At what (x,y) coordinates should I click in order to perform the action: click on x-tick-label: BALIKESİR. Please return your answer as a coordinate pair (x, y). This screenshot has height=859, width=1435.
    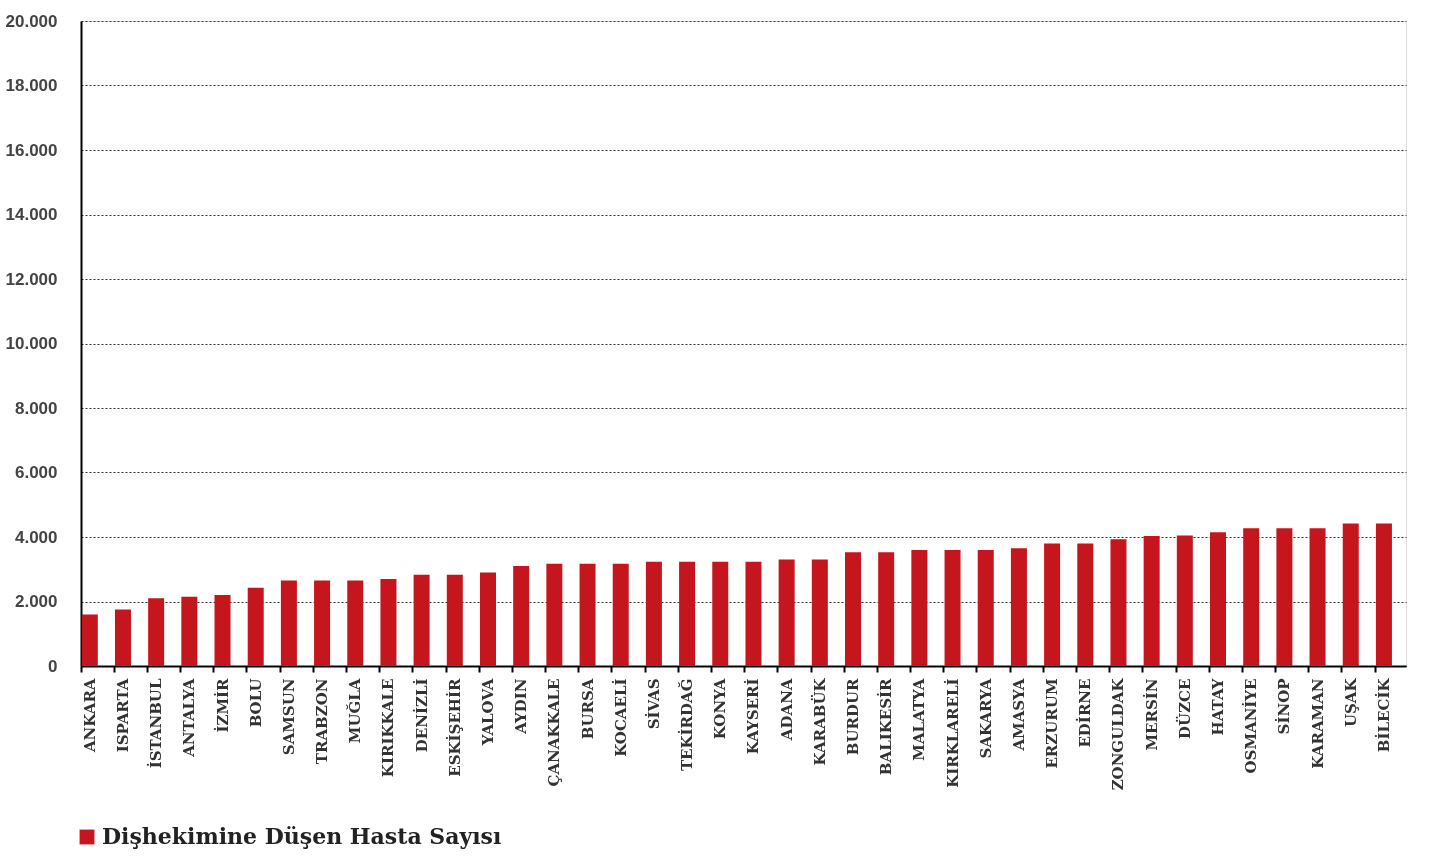
    Looking at the image, I should click on (886, 726).